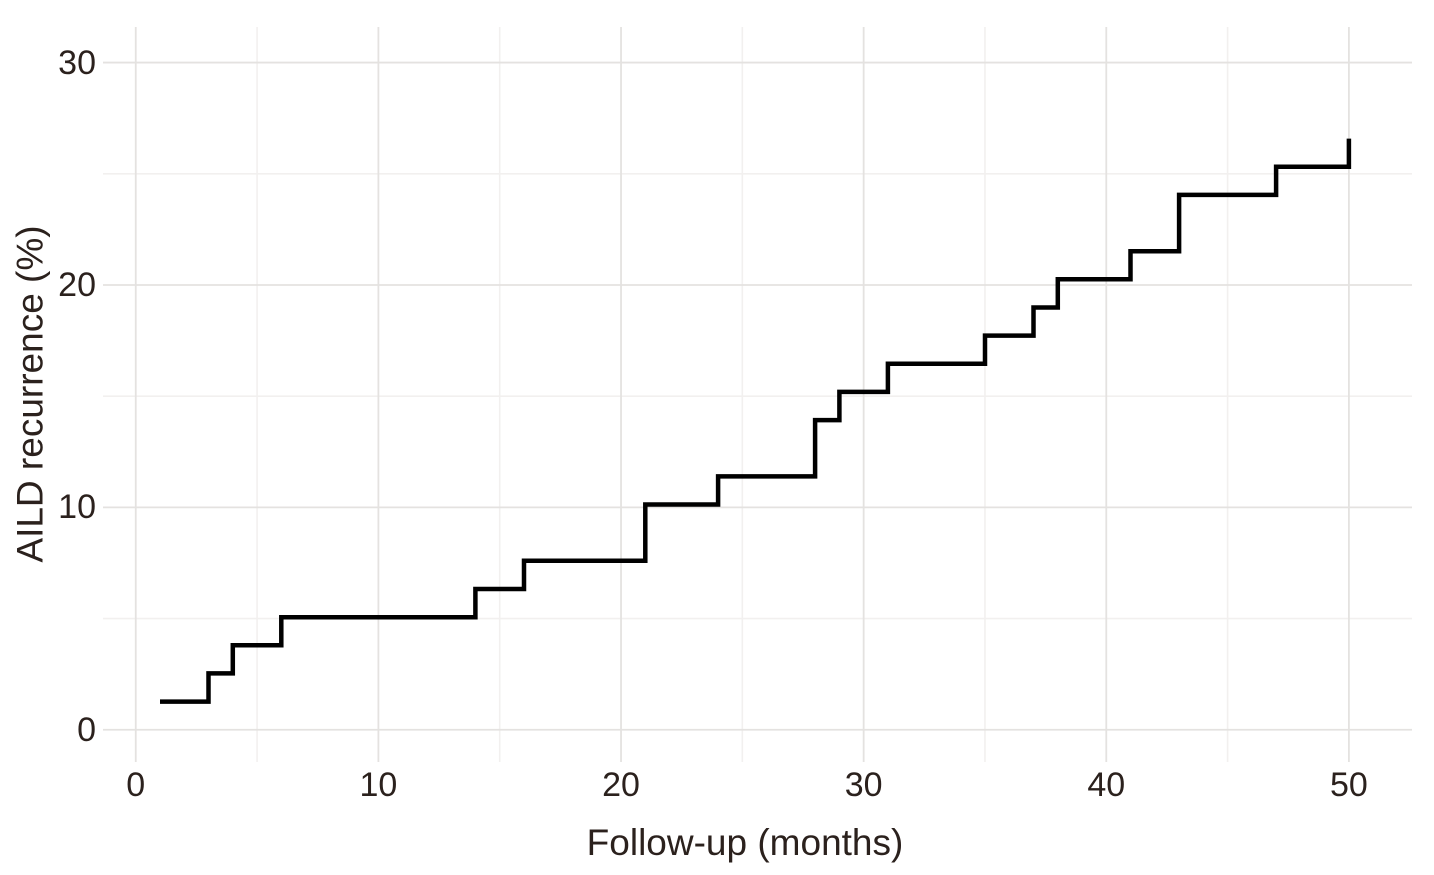 This screenshot has width=1434, height=875. Describe the element at coordinates (77, 507) in the screenshot. I see `y-tick-label: 10` at that location.